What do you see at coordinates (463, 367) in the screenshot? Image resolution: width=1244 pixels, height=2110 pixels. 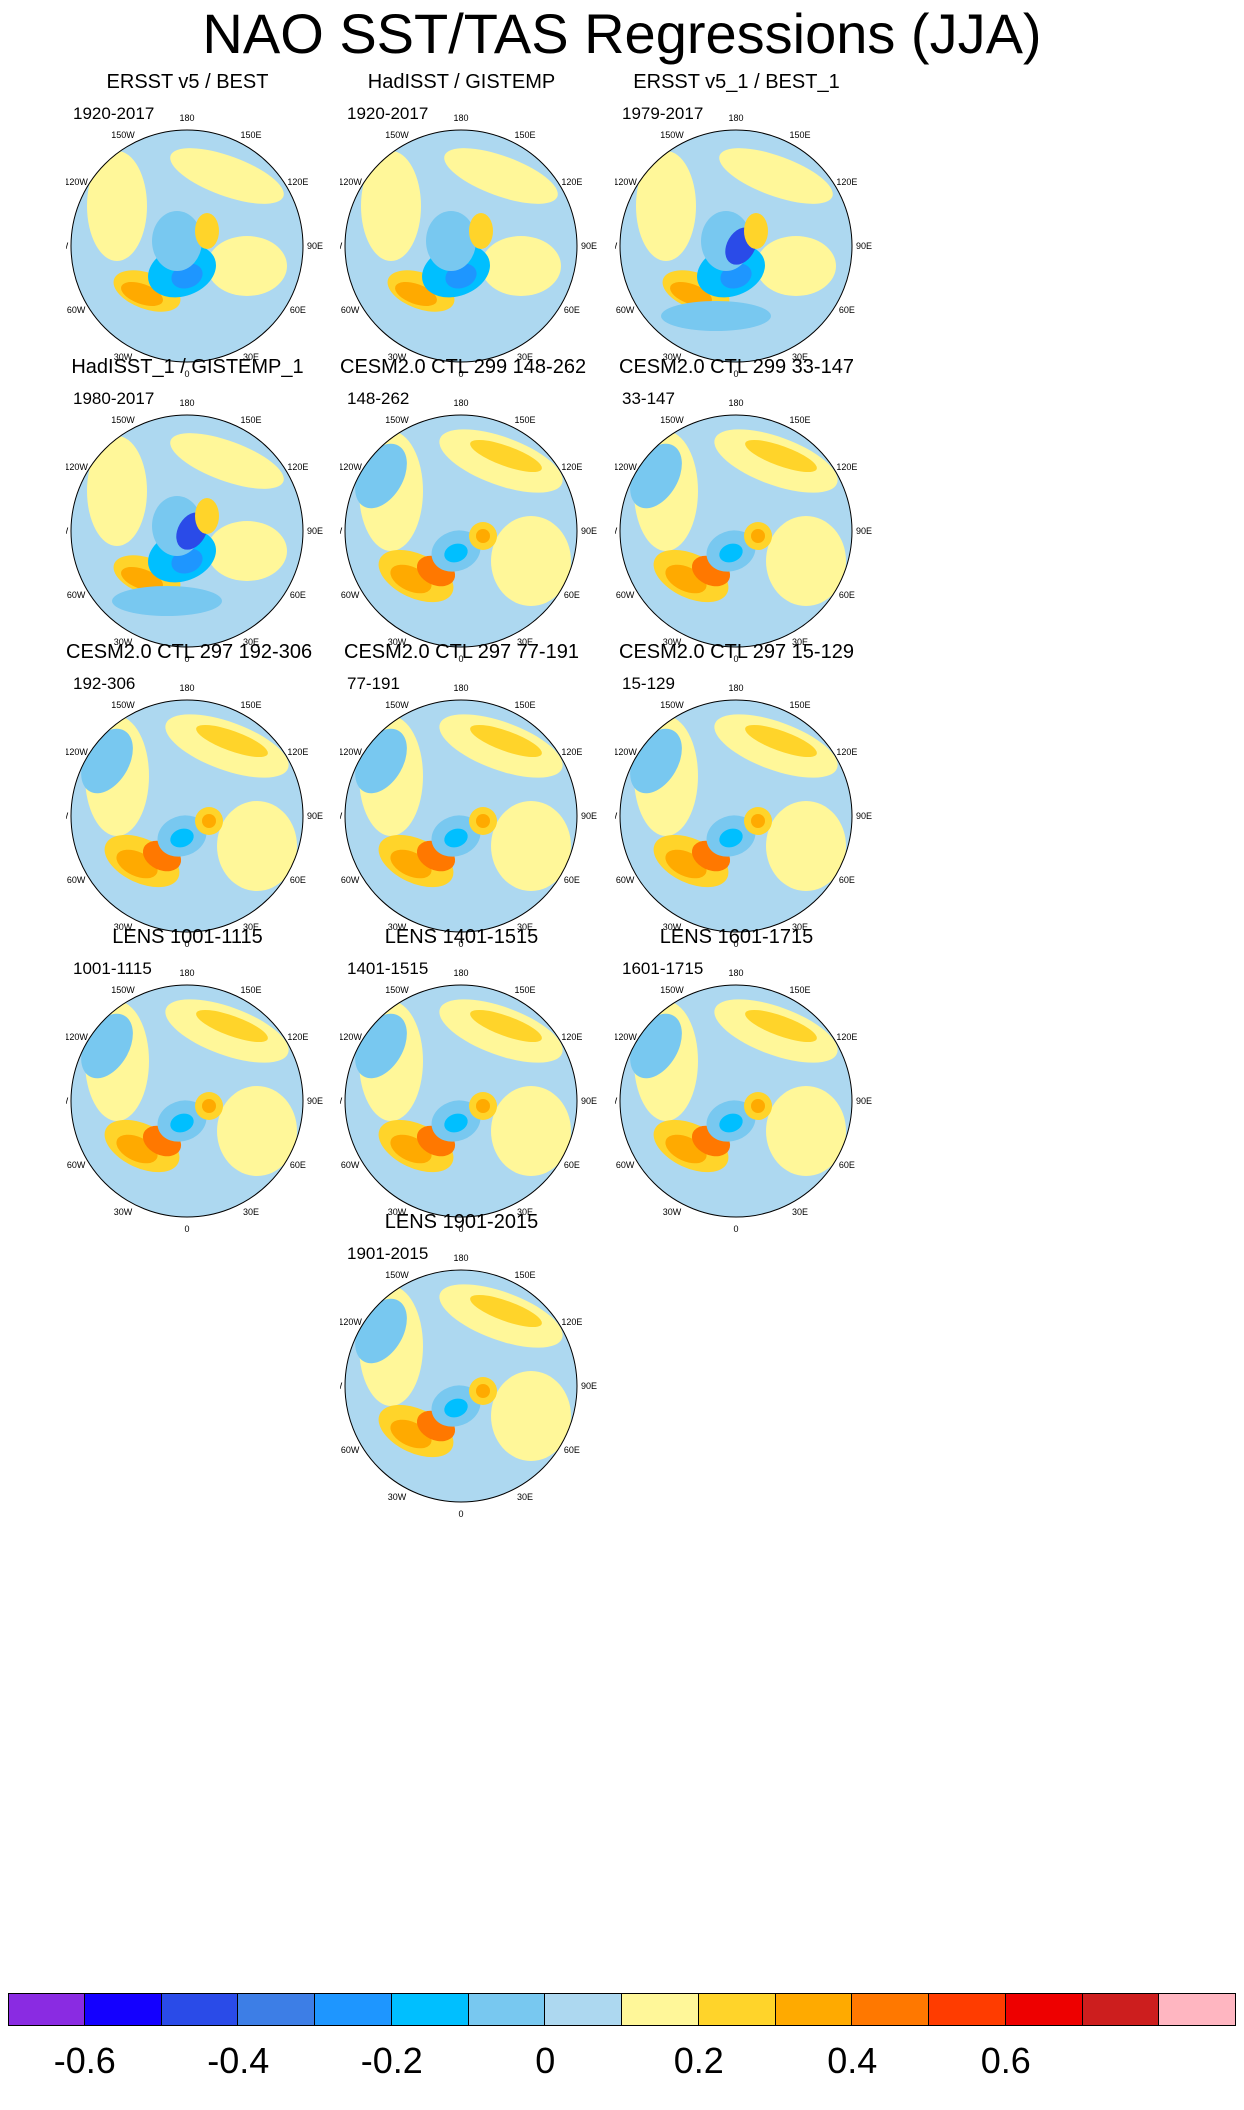 I see `panel-title: CESM2.0 CTL 299 148-262` at bounding box center [463, 367].